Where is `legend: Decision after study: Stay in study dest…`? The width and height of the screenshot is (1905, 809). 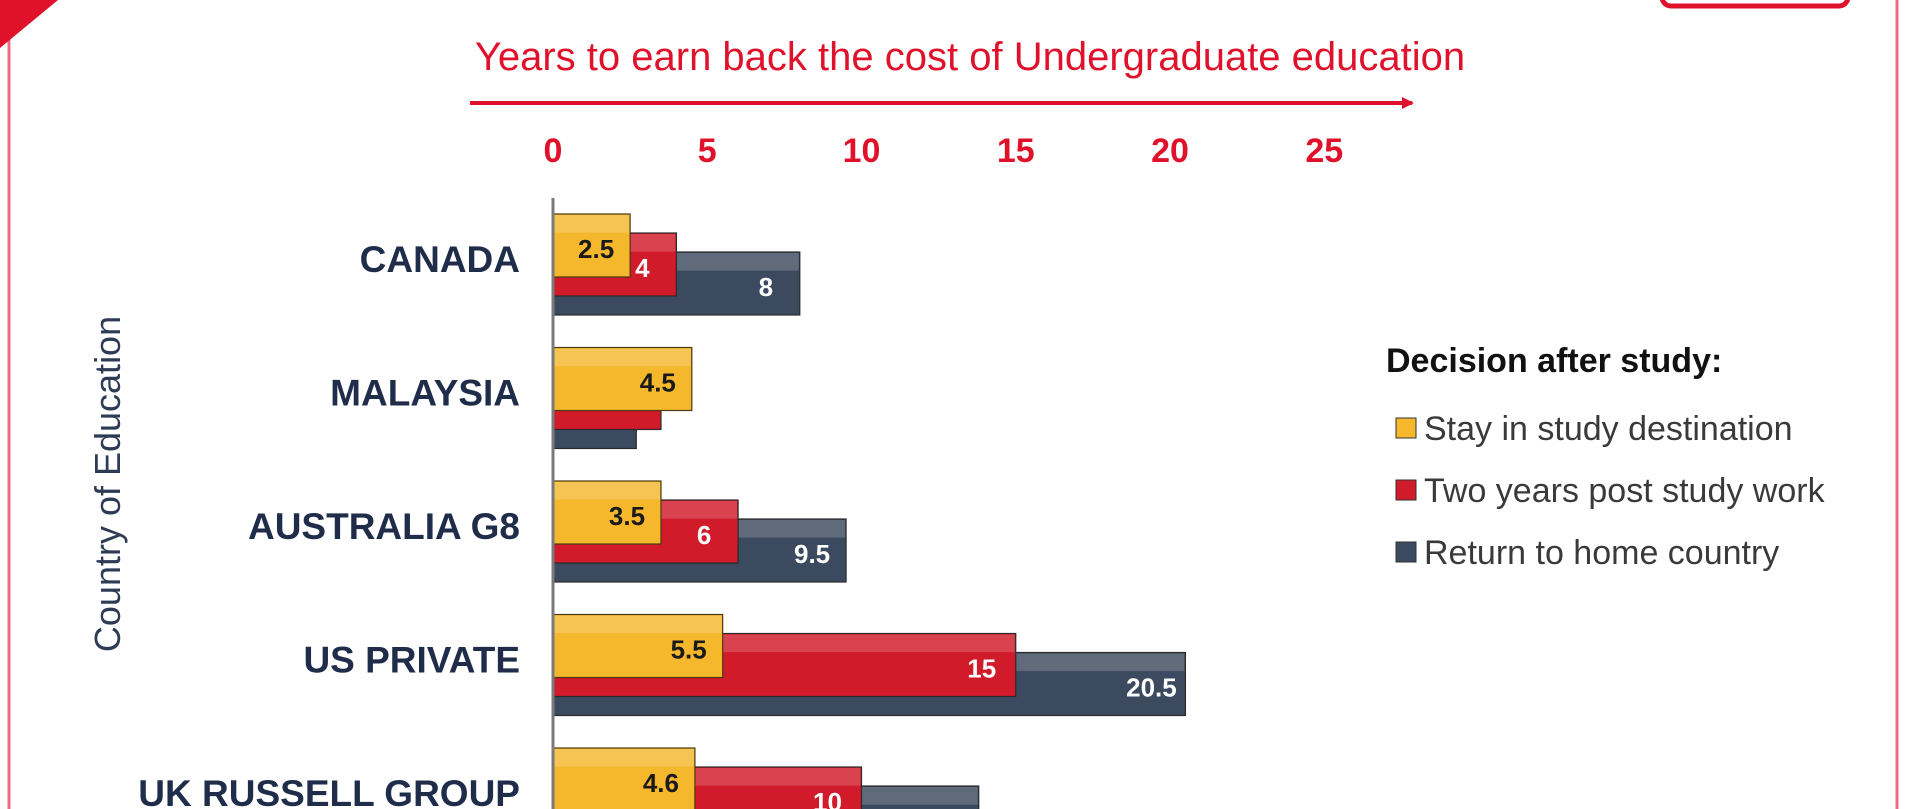 legend: Decision after study: Stay in study dest… is located at coordinates (1606, 457).